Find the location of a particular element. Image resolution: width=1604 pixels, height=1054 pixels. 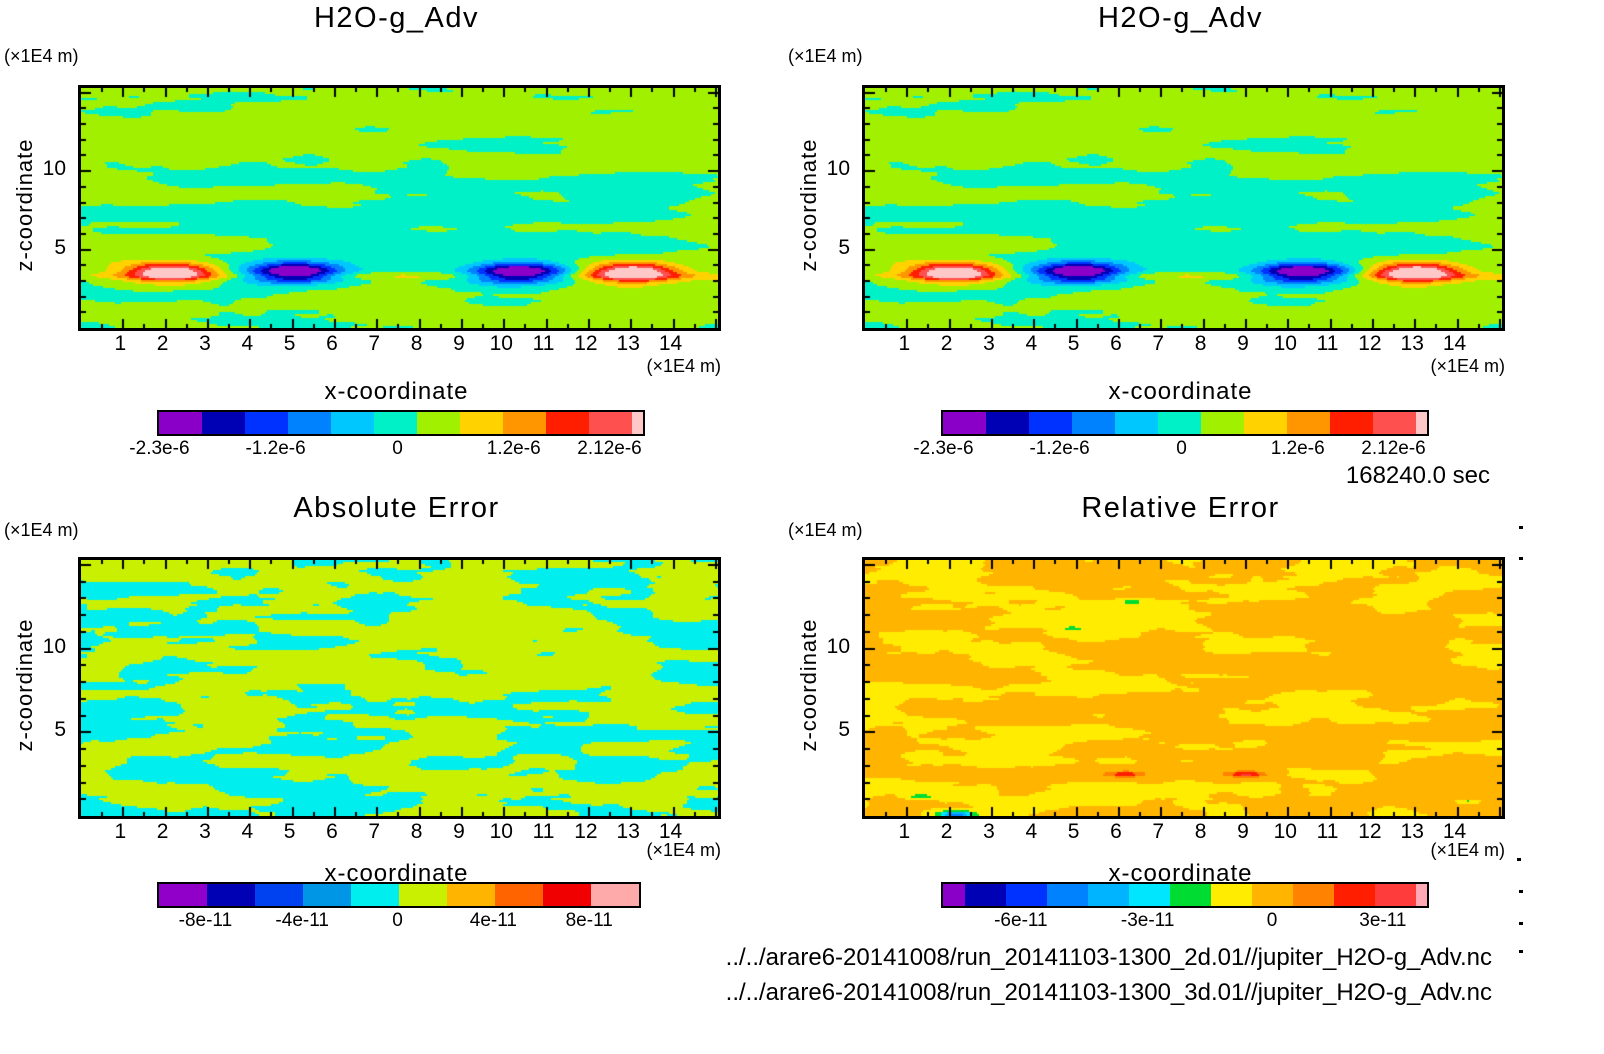

colorbar-tick-label: 2.12e-6 is located at coordinates (1393, 448).